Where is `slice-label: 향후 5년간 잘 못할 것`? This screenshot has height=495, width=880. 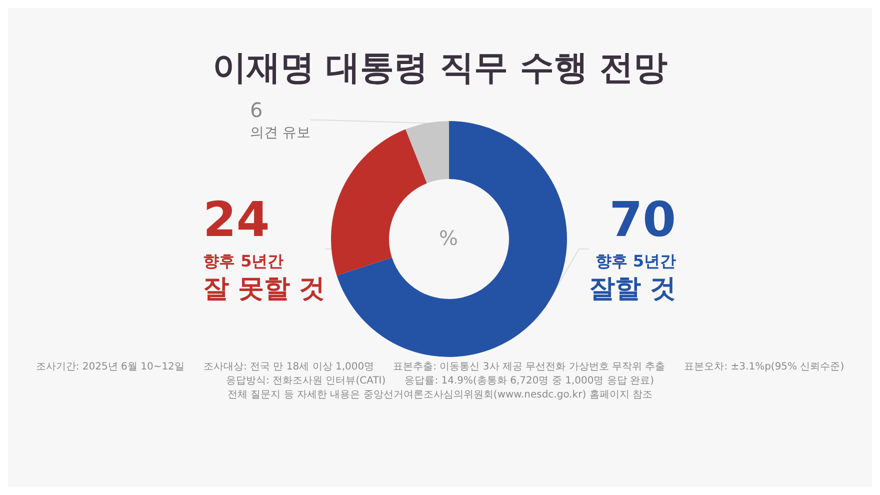
slice-label: 향후 5년간 잘 못할 것 is located at coordinates (264, 278).